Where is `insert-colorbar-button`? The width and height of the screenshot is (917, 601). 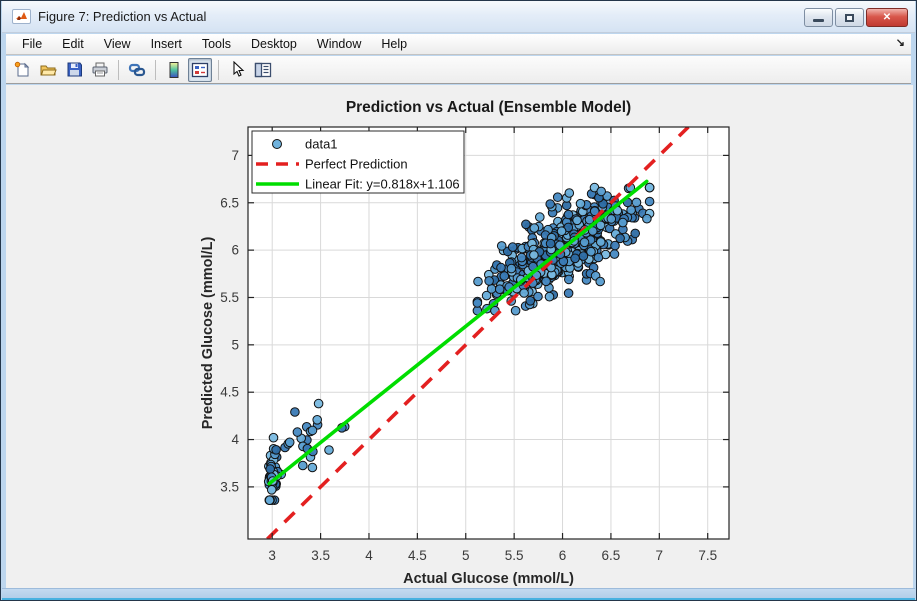 insert-colorbar-button is located at coordinates (174, 70).